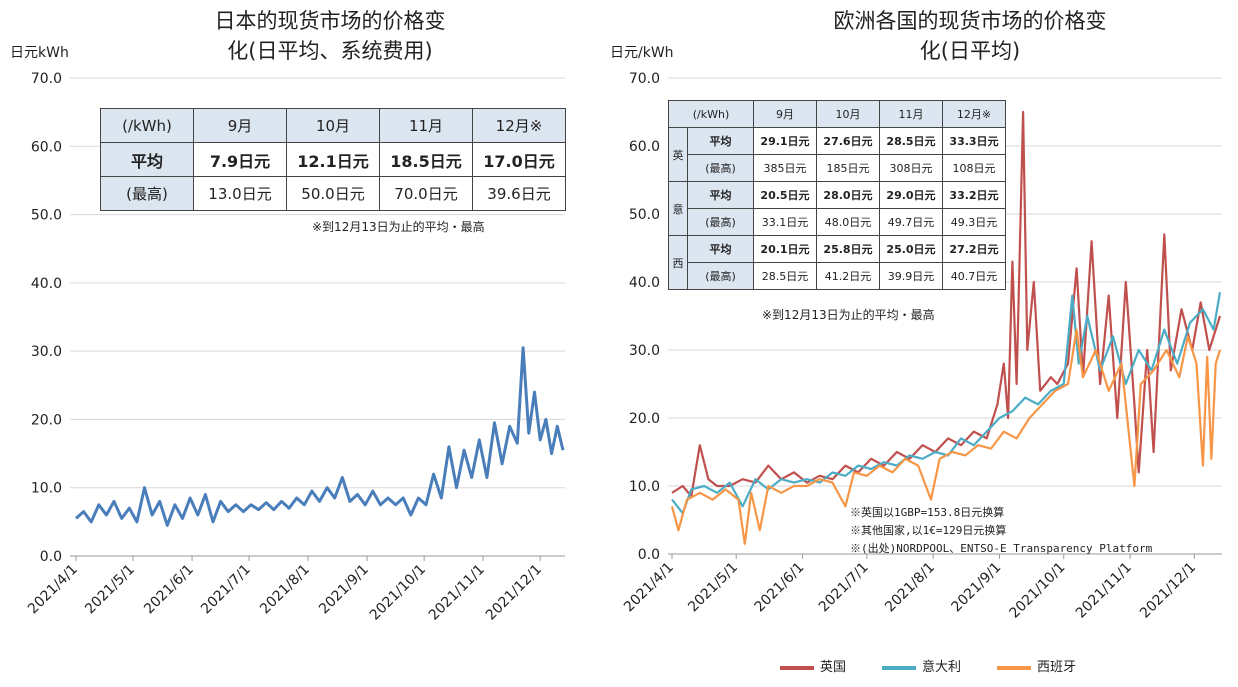 The height and width of the screenshot is (687, 1238). I want to click on jp-x-tick-label: 2021/9/1, so click(344, 590).